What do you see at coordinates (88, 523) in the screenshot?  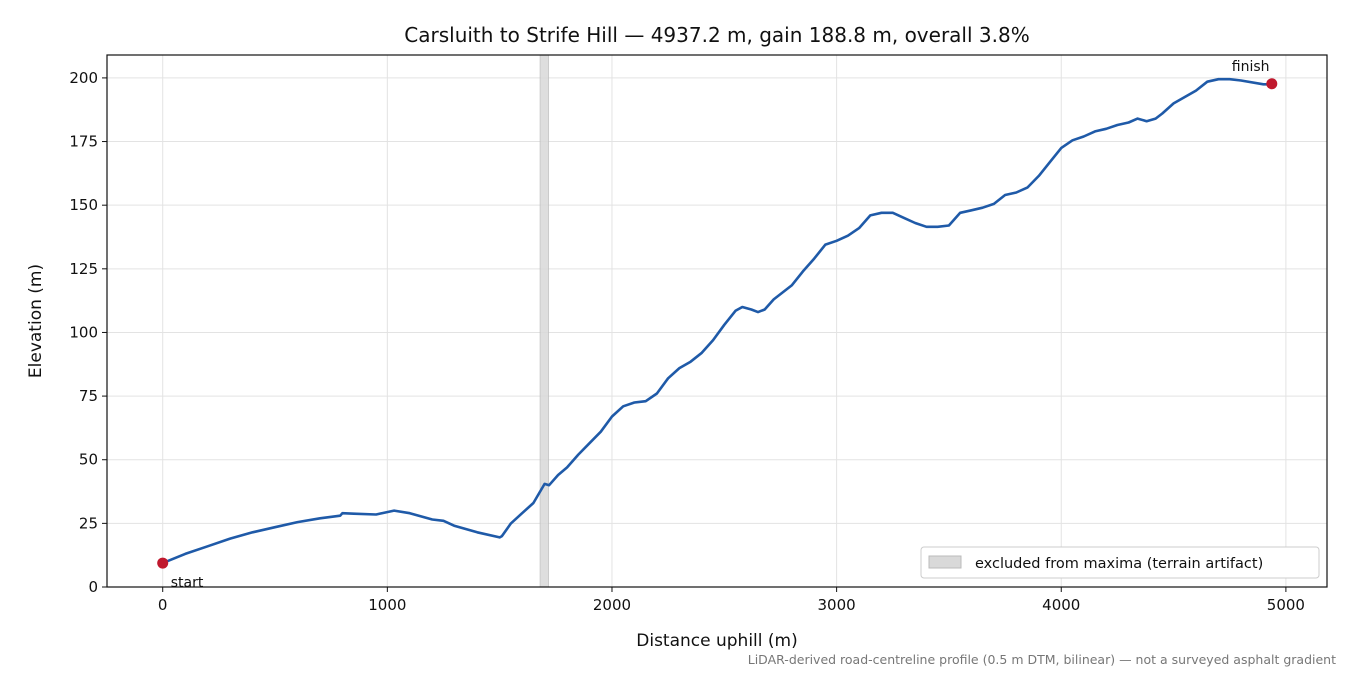 I see `y-tick-label: 25` at bounding box center [88, 523].